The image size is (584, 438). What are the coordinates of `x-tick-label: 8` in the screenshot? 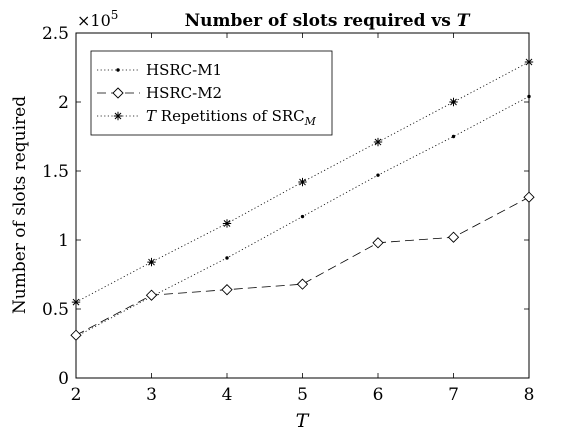 It's located at (529, 395).